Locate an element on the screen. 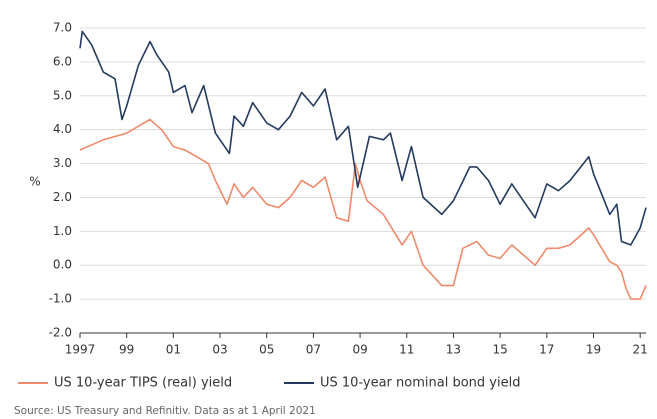 The width and height of the screenshot is (657, 419). x-tick-label: 99 is located at coordinates (126, 350).